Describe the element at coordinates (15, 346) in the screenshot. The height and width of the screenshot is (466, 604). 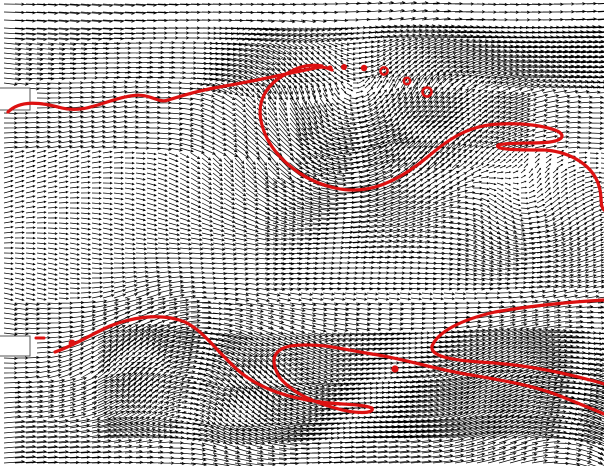
I see `lower-inlet-wall` at that location.